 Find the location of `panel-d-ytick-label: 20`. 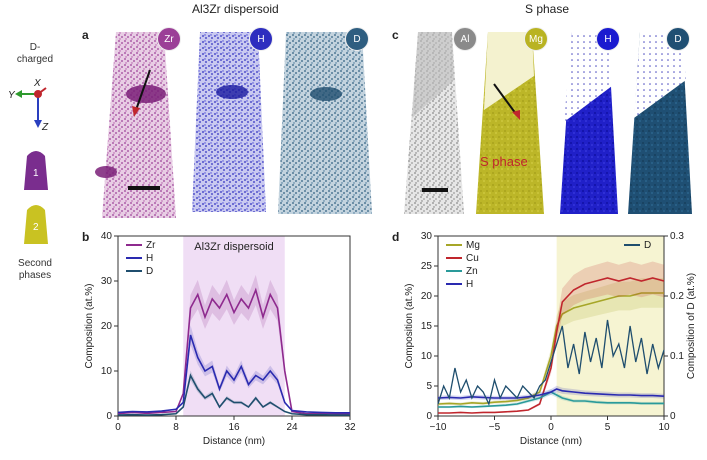

panel-d-ytick-label: 20 is located at coordinates (427, 296).